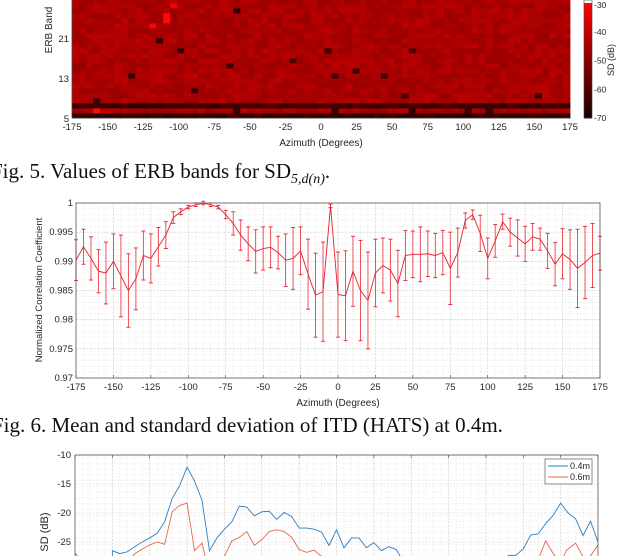  What do you see at coordinates (61, 349) in the screenshot?
I see `correlation-y-tick-label: 0.975` at bounding box center [61, 349].